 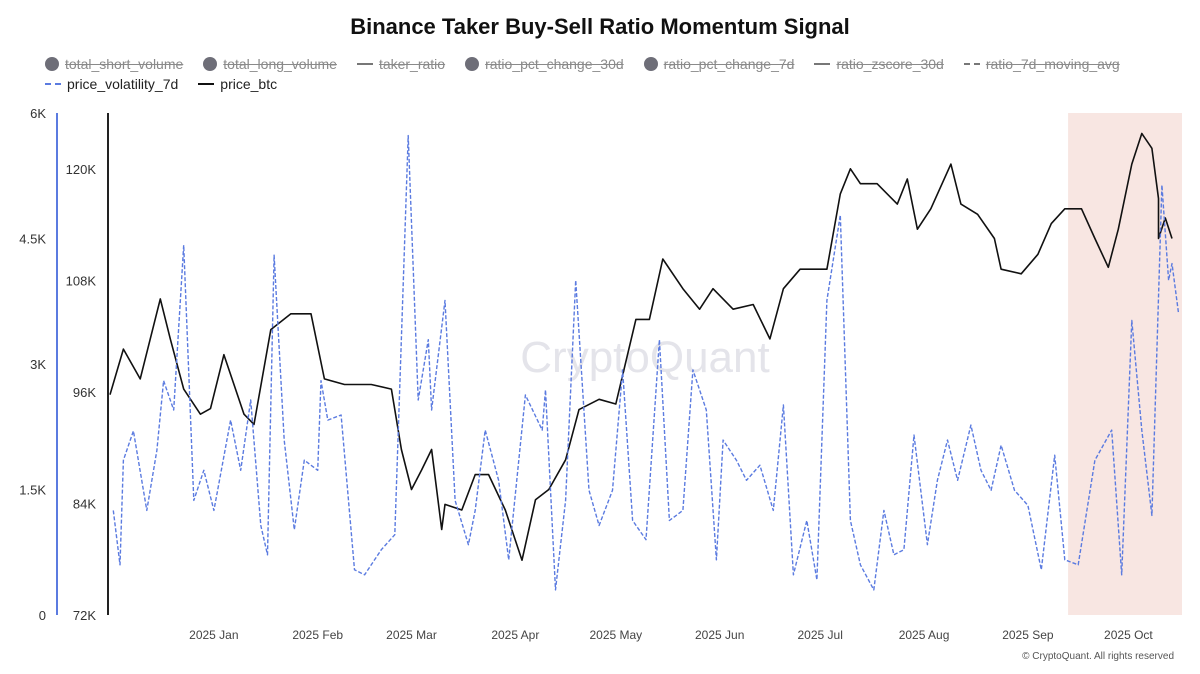 I want to click on x-axis-tick: 2025 Sep, so click(x=1028, y=635).